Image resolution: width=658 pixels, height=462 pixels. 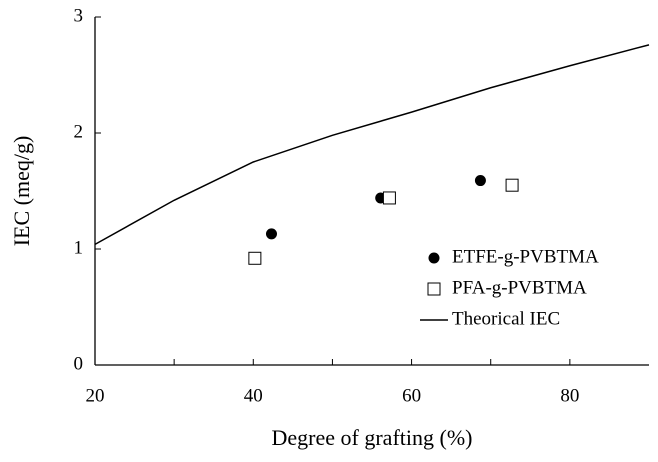 What do you see at coordinates (79, 131) in the screenshot?
I see `y-tick-label: 2` at bounding box center [79, 131].